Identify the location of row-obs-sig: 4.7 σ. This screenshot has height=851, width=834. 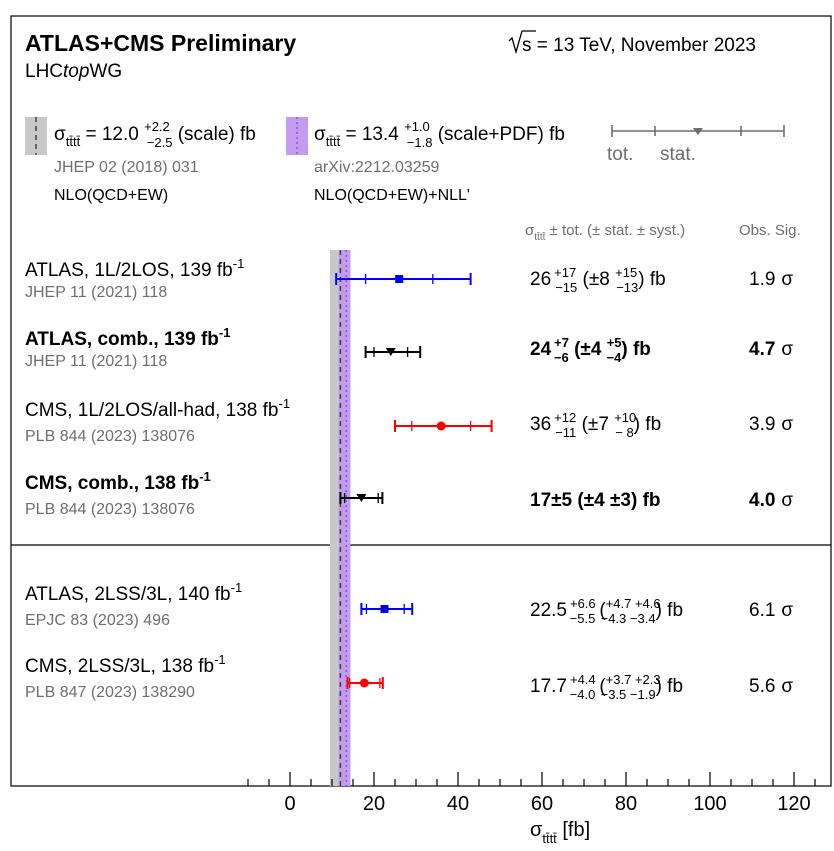
(771, 349).